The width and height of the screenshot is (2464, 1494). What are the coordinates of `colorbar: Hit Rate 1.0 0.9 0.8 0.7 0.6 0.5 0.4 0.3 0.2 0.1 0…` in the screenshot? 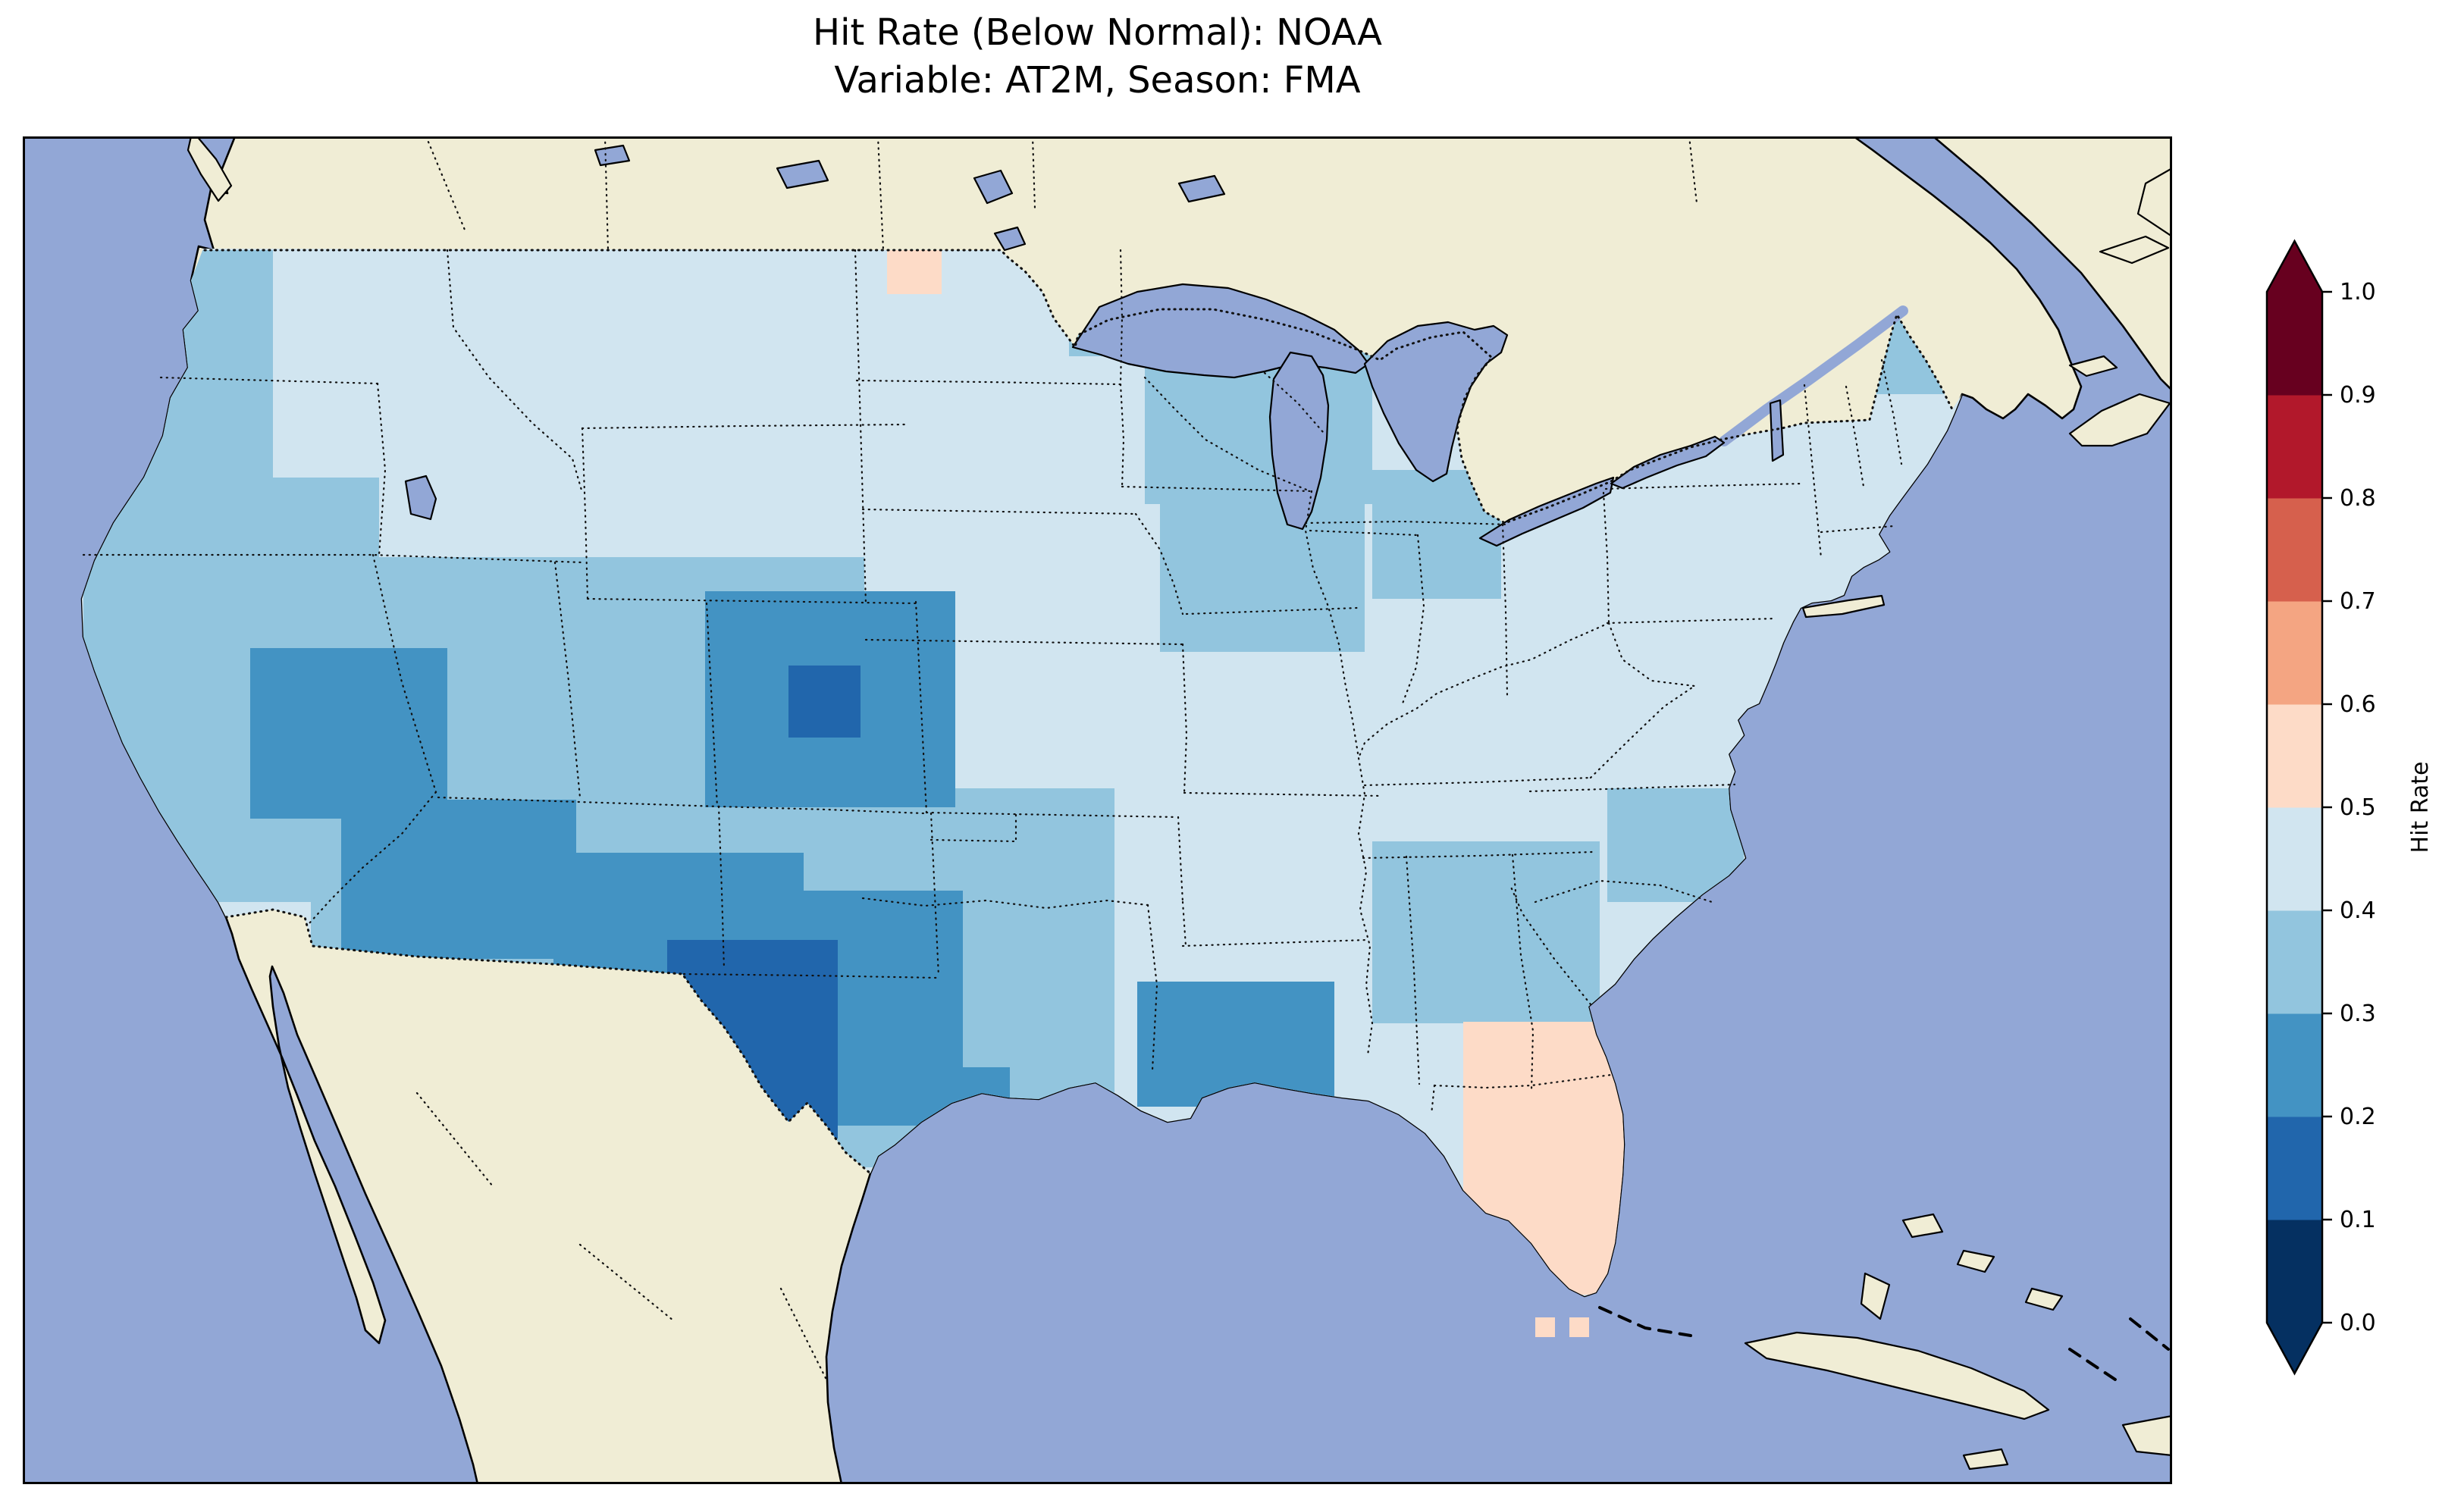 It's located at (2350, 807).